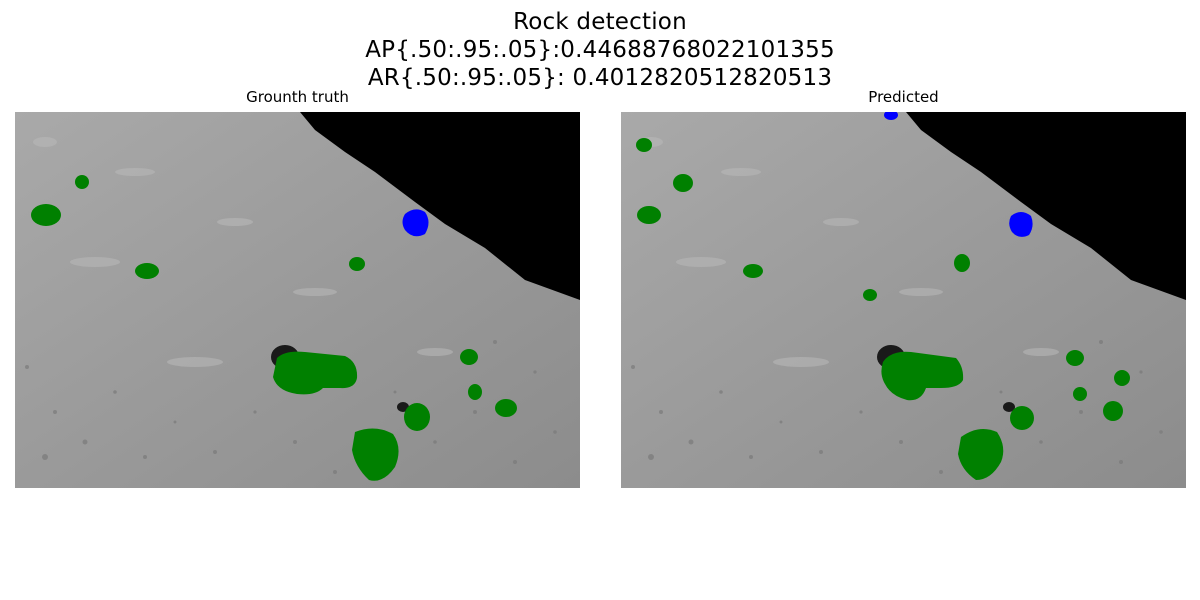  I want to click on ar-line: AR{.50:.95:.05}: 0.4012820512820513, so click(600, 78).